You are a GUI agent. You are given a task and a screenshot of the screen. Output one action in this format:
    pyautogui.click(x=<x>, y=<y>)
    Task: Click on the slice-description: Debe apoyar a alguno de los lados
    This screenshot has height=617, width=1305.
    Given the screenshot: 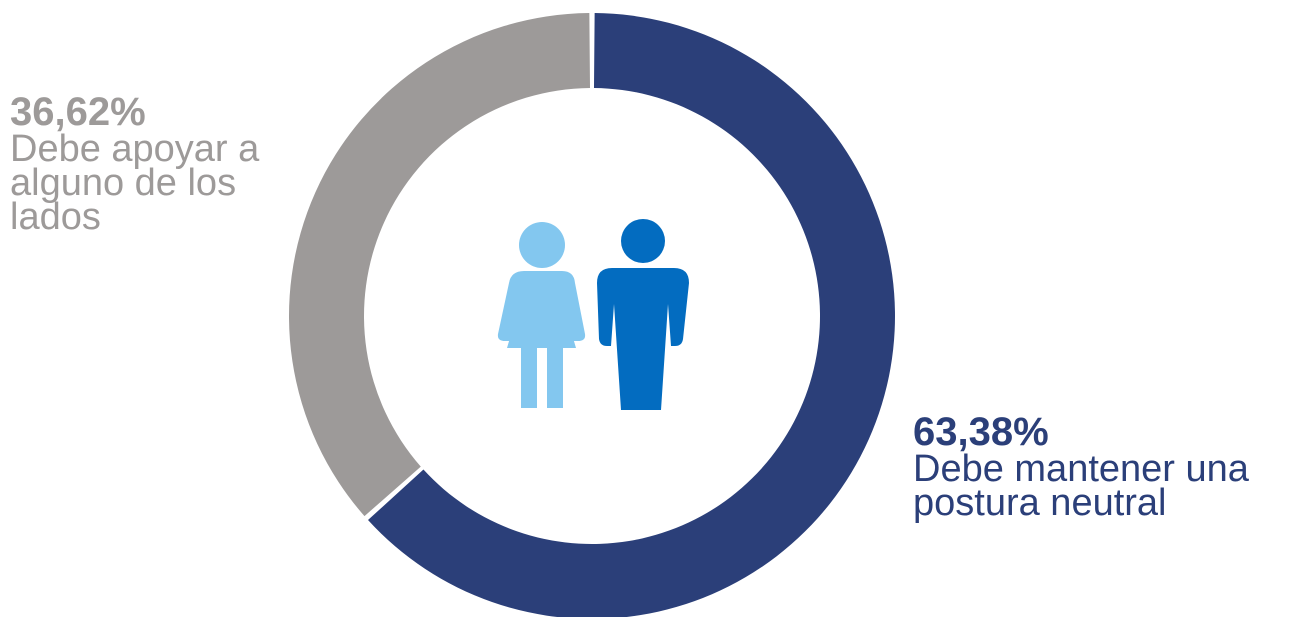 What is the action you would take?
    pyautogui.click(x=135, y=183)
    